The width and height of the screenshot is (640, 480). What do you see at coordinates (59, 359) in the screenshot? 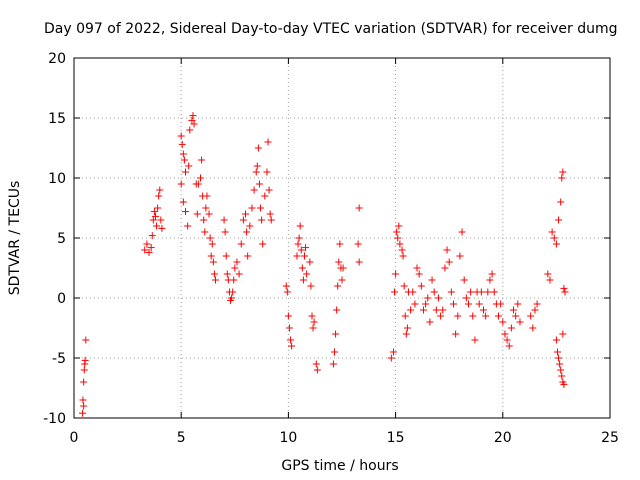
I see `y-tick-label: -5` at bounding box center [59, 359].